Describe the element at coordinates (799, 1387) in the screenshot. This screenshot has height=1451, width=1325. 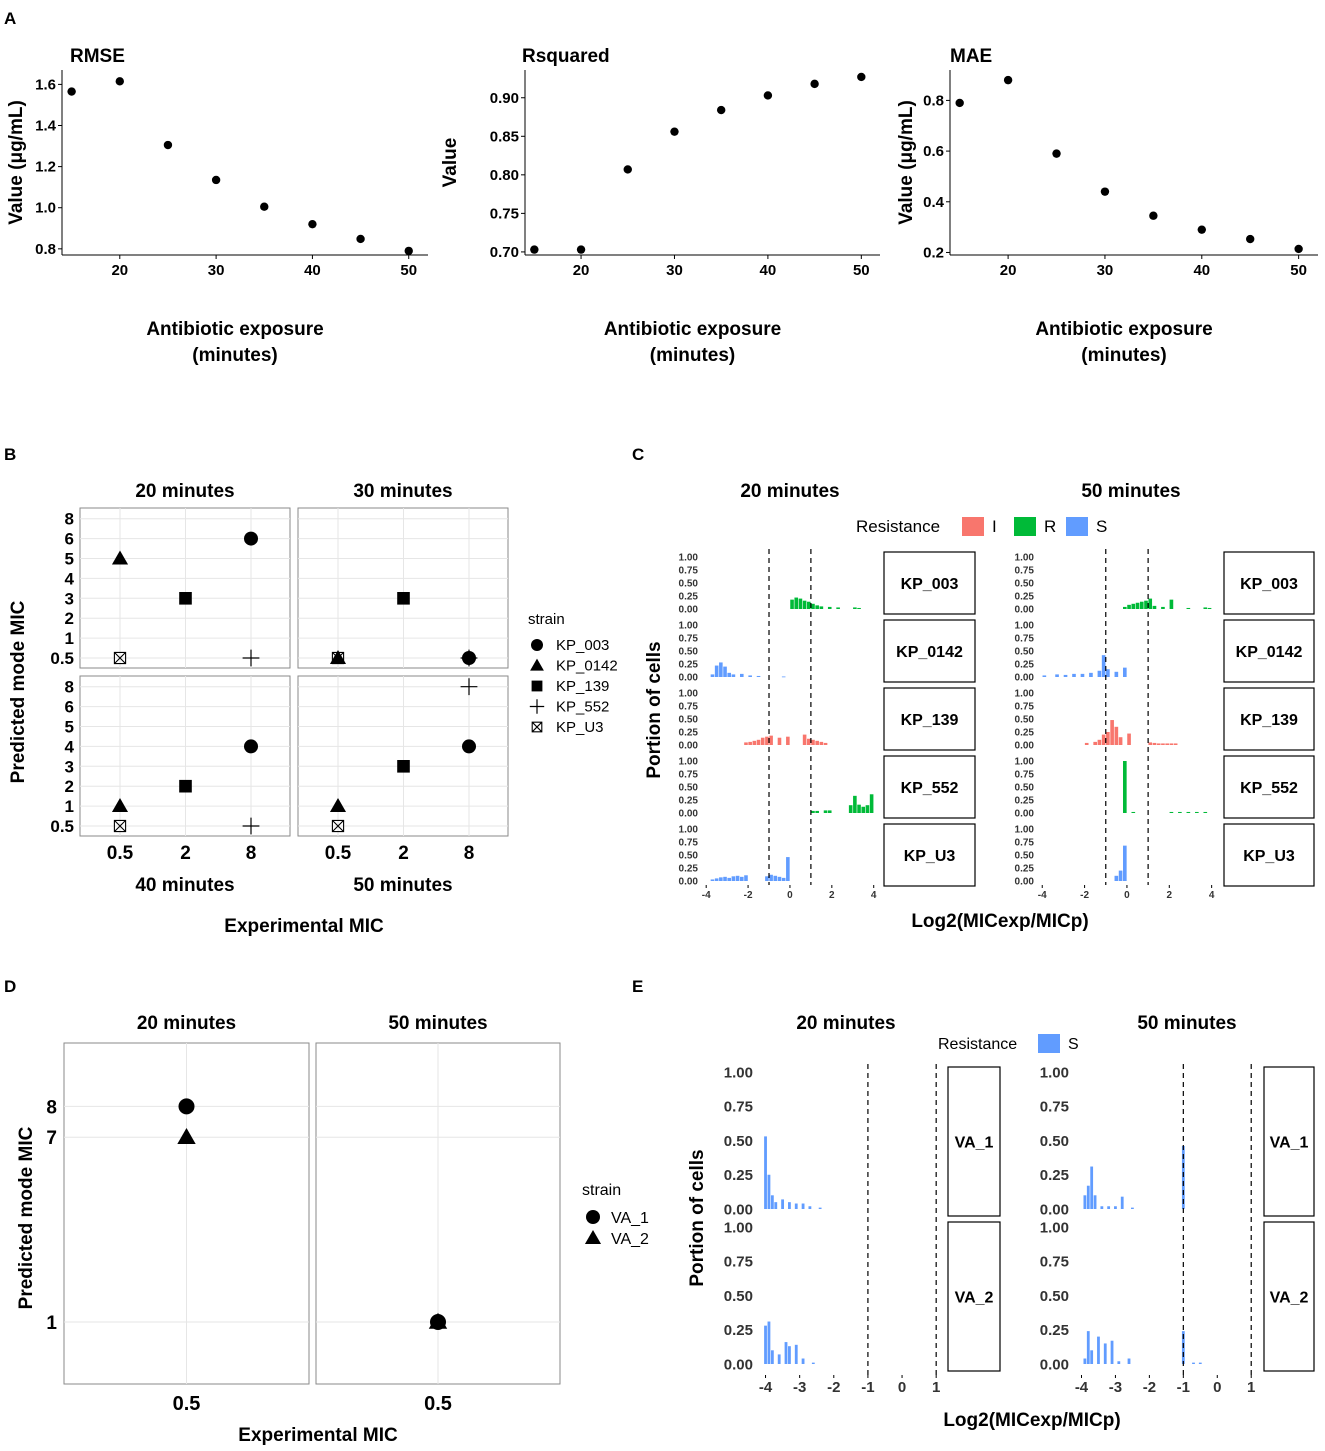
I see `x-tick-label: -3` at that location.